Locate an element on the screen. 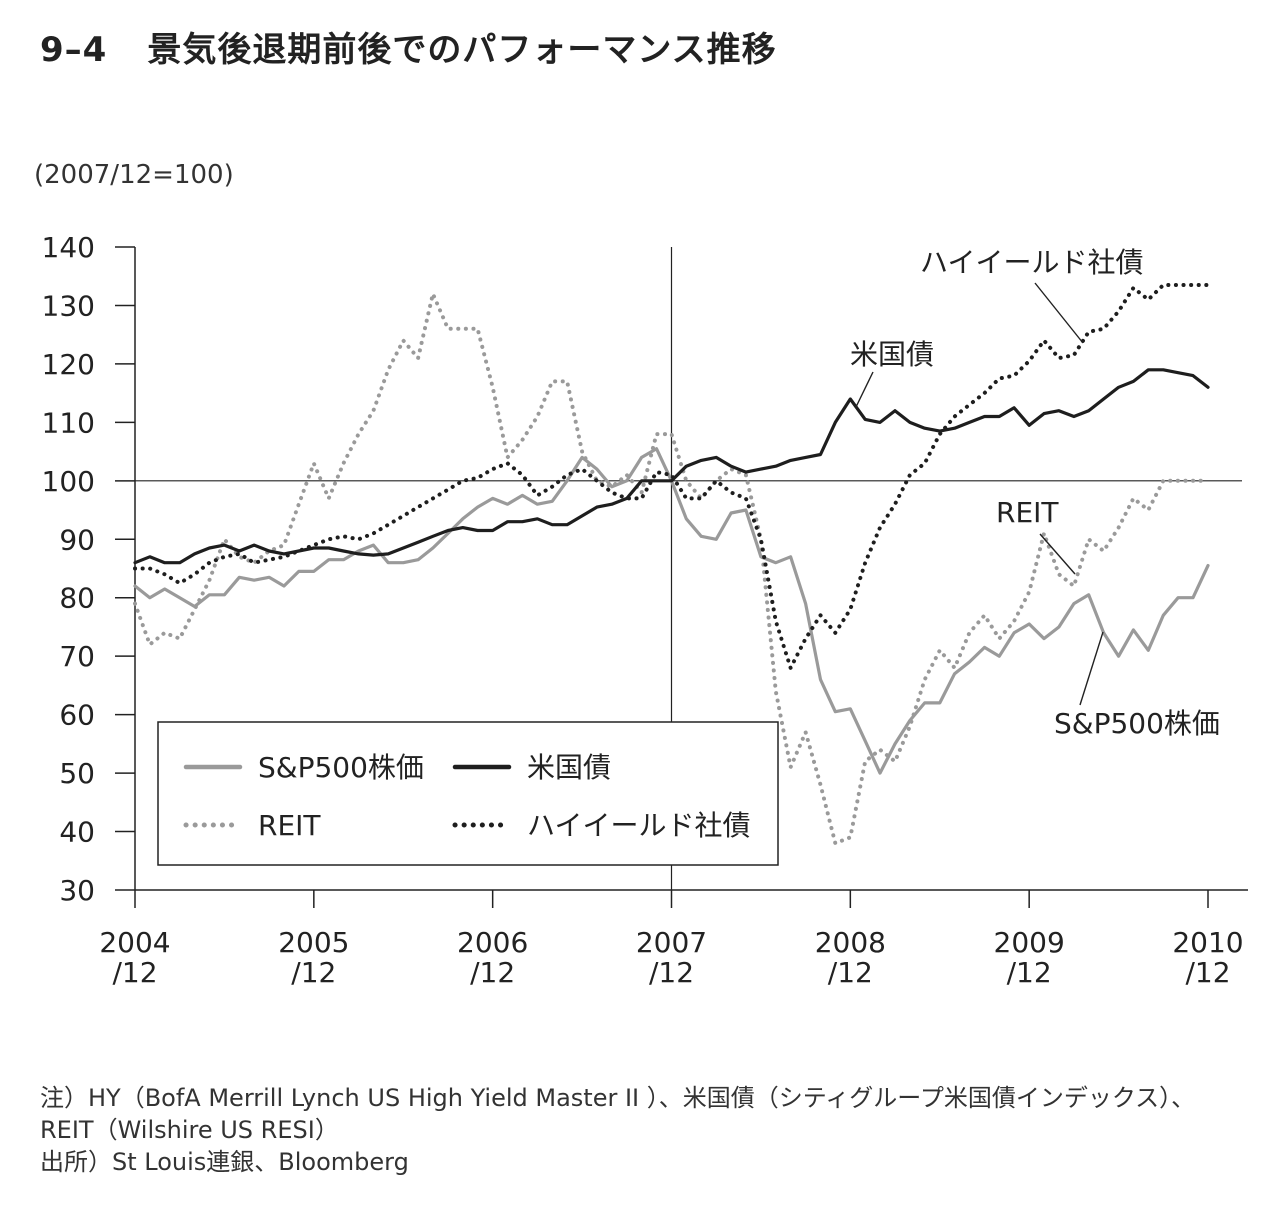 The image size is (1280, 1206). x-tick-label: 2005 is located at coordinates (313, 942).